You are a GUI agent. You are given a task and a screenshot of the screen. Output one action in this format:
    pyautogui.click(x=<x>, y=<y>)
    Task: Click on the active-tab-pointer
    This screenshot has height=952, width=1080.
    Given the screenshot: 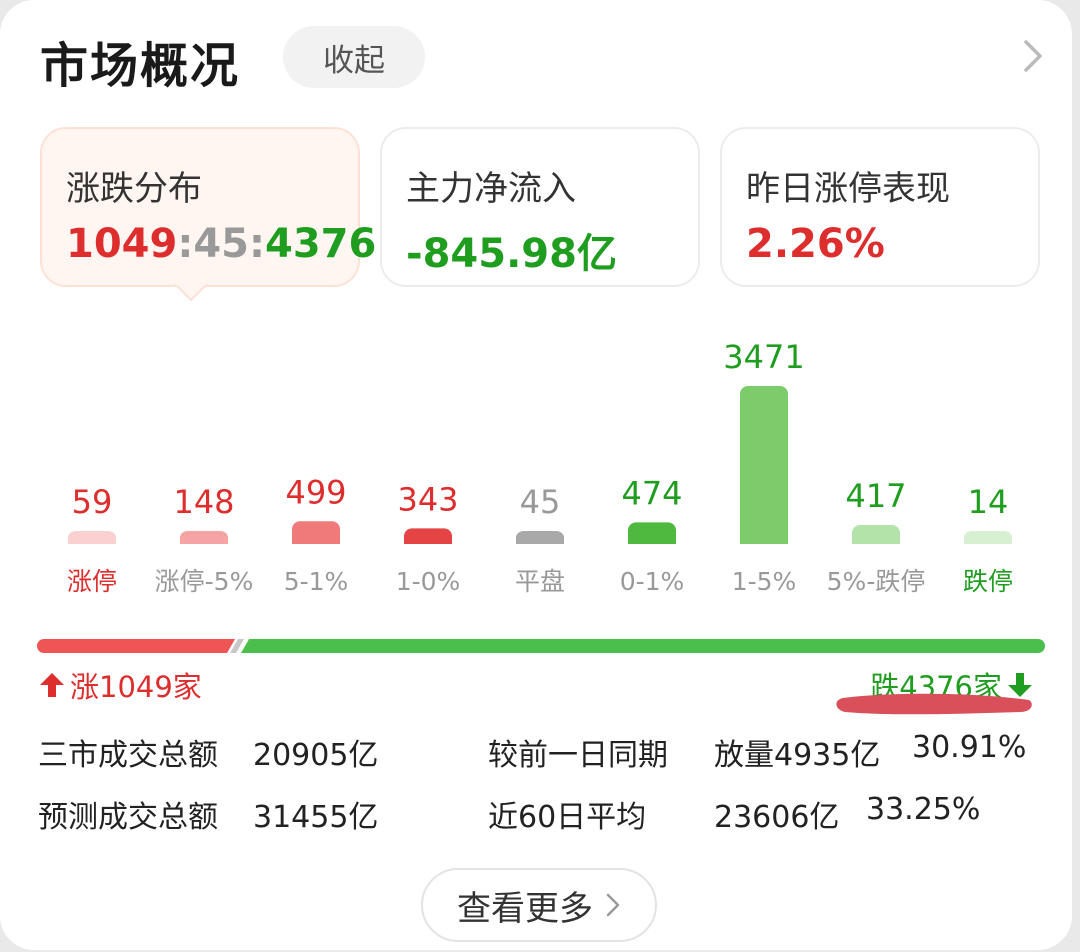 What is the action you would take?
    pyautogui.click(x=191, y=293)
    